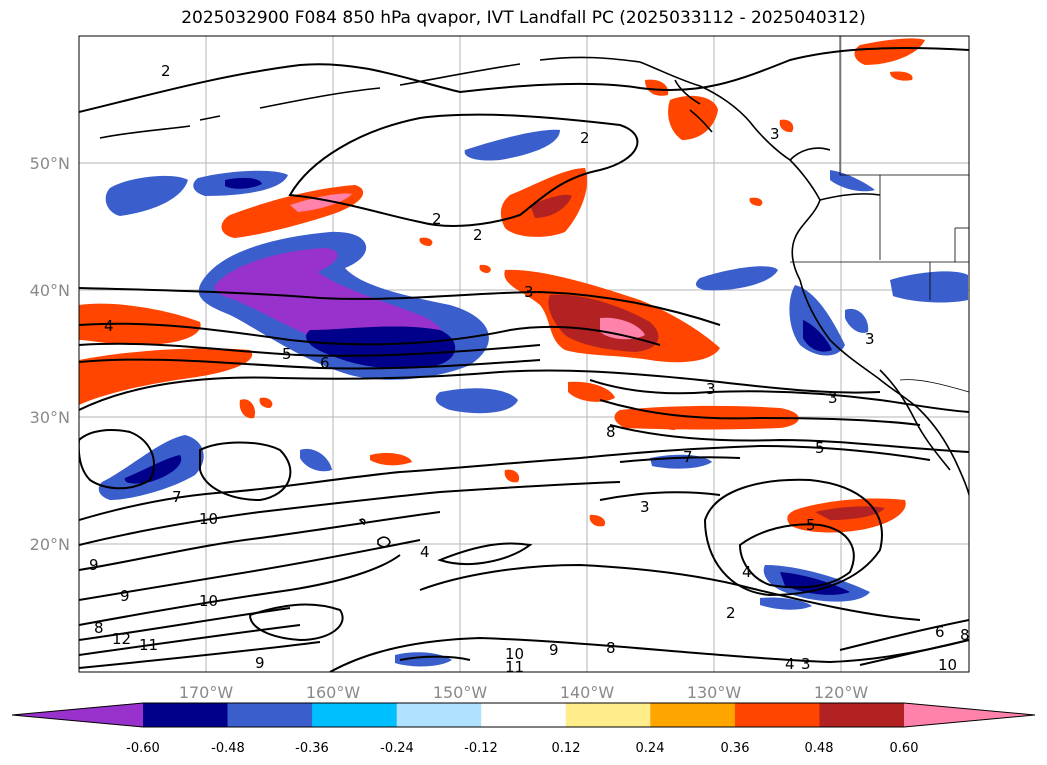 This screenshot has height=765, width=1047. What do you see at coordinates (143, 748) in the screenshot?
I see `colorbar-tick-label: -0.60` at bounding box center [143, 748].